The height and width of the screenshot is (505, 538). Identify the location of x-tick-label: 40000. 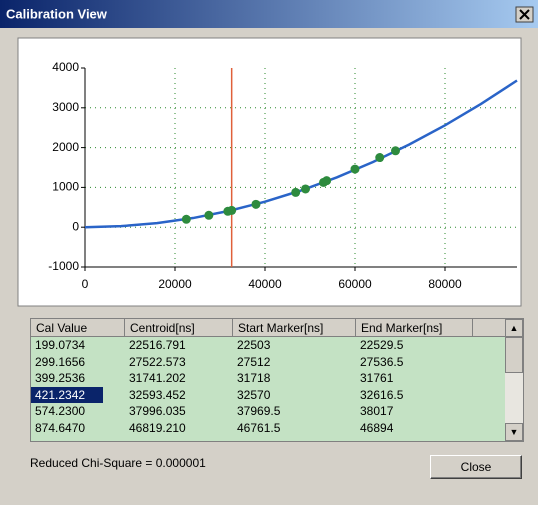
(265, 284).